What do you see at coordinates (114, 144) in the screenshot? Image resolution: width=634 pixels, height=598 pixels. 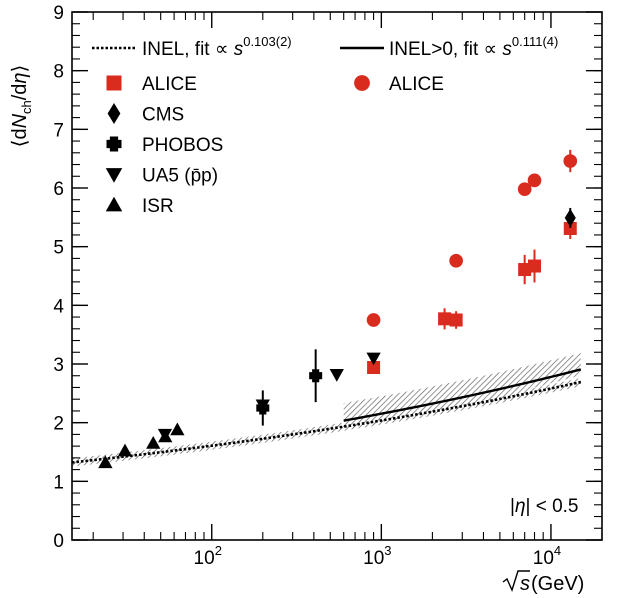 I see `legend-marker-cross` at bounding box center [114, 144].